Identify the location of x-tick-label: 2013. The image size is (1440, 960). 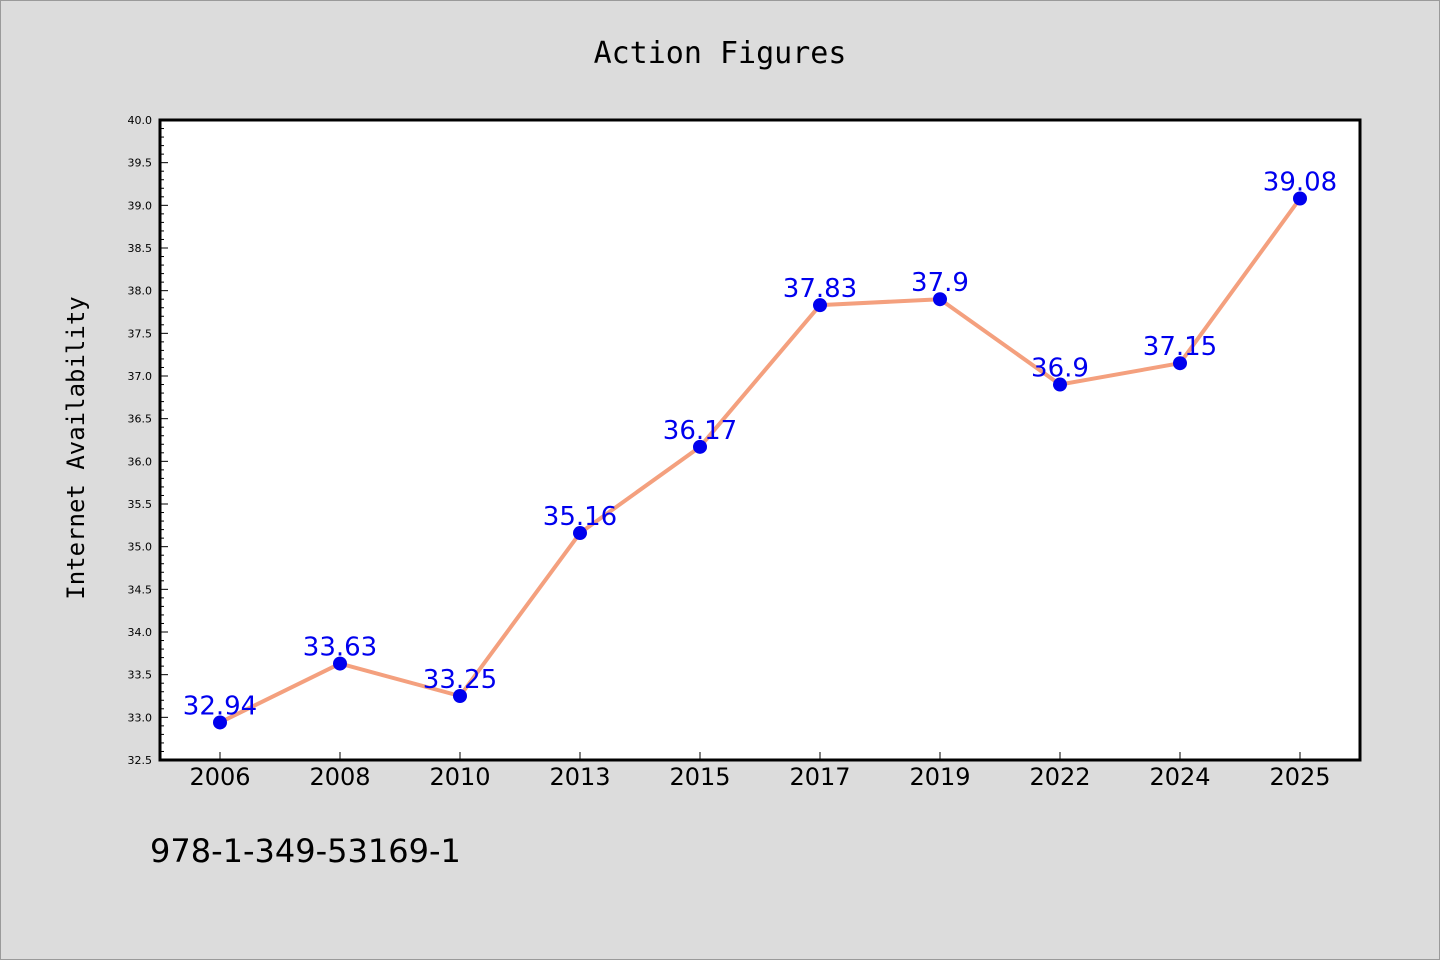
(579, 777).